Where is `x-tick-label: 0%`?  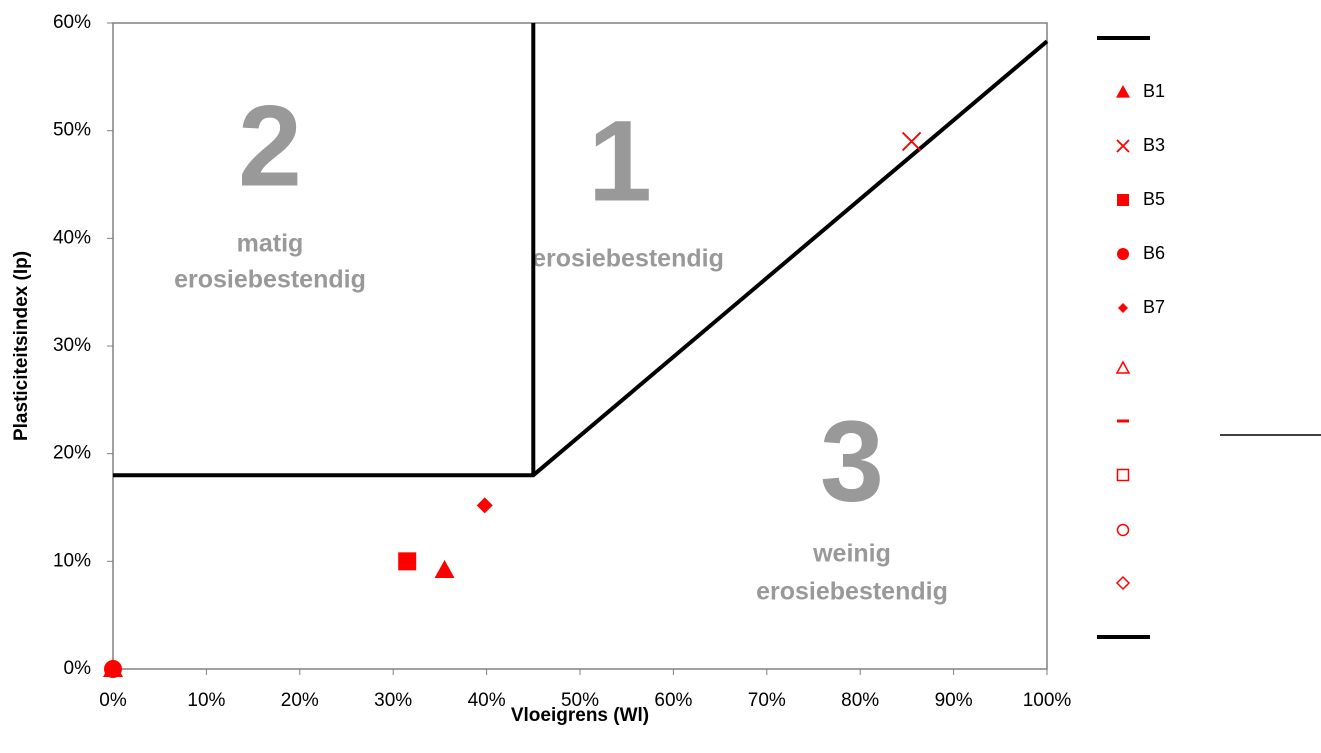
x-tick-label: 0% is located at coordinates (113, 700).